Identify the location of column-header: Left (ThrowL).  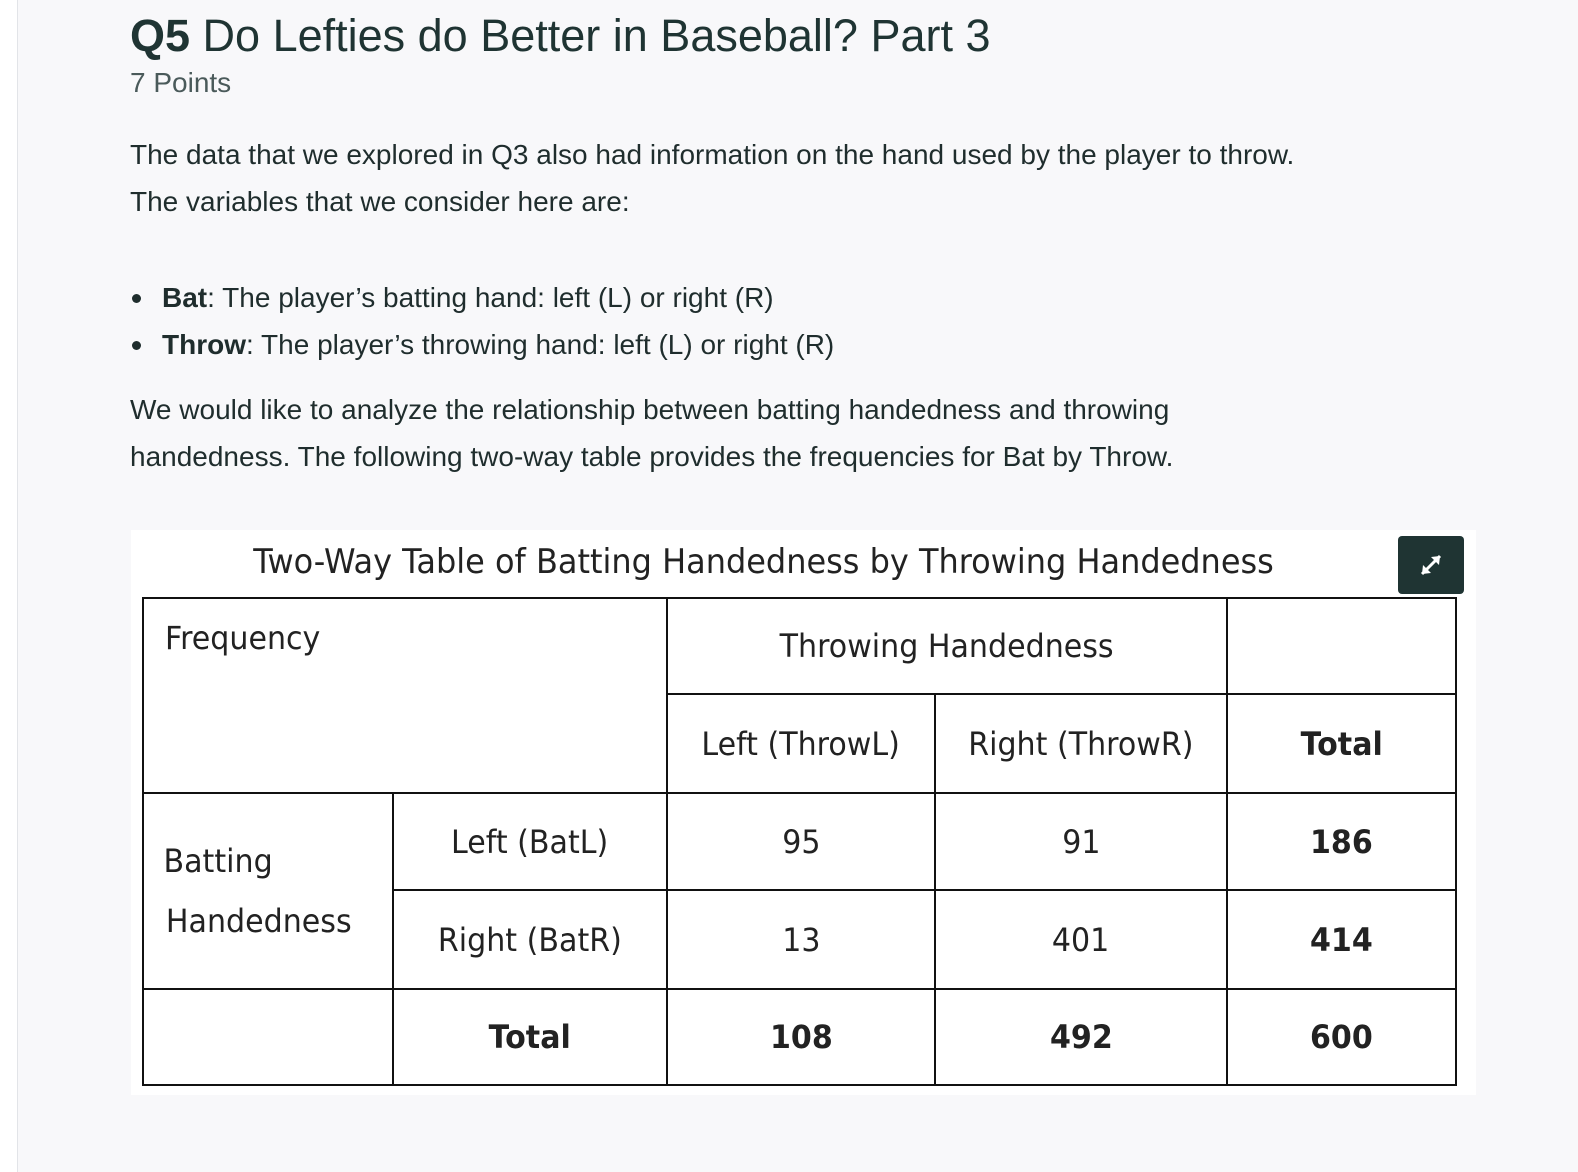
(801, 743).